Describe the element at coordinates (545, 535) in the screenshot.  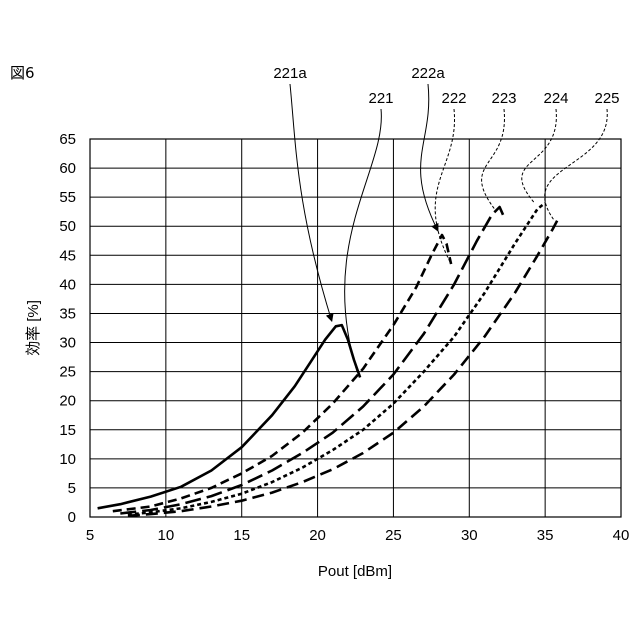
I see `x-tick-label: 35` at that location.